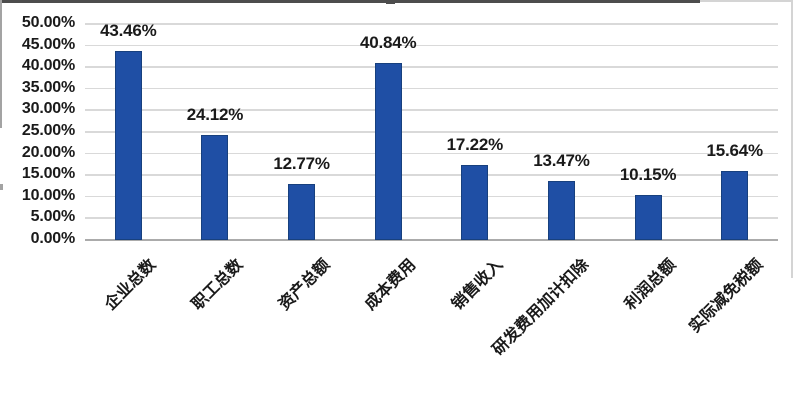  I want to click on x-axis-line, so click(431, 240).